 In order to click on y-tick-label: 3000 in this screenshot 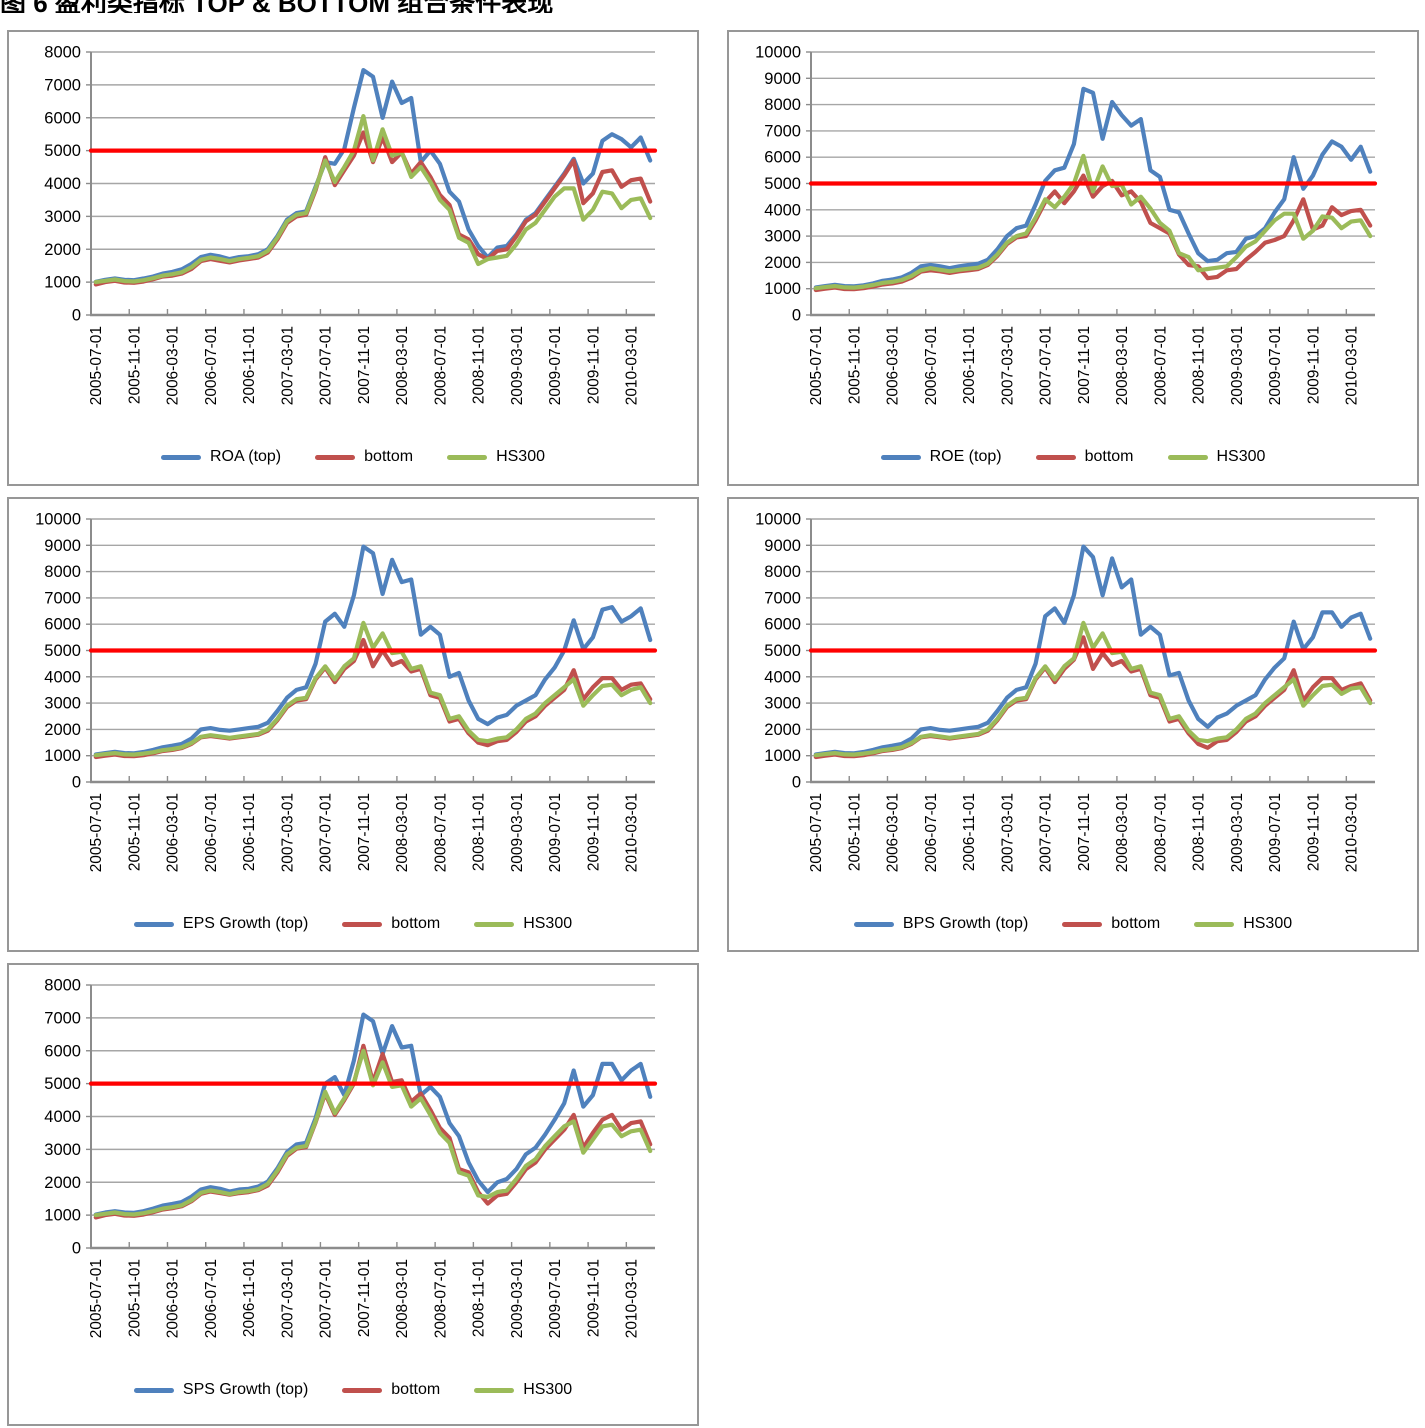, I will do `click(782, 704)`.